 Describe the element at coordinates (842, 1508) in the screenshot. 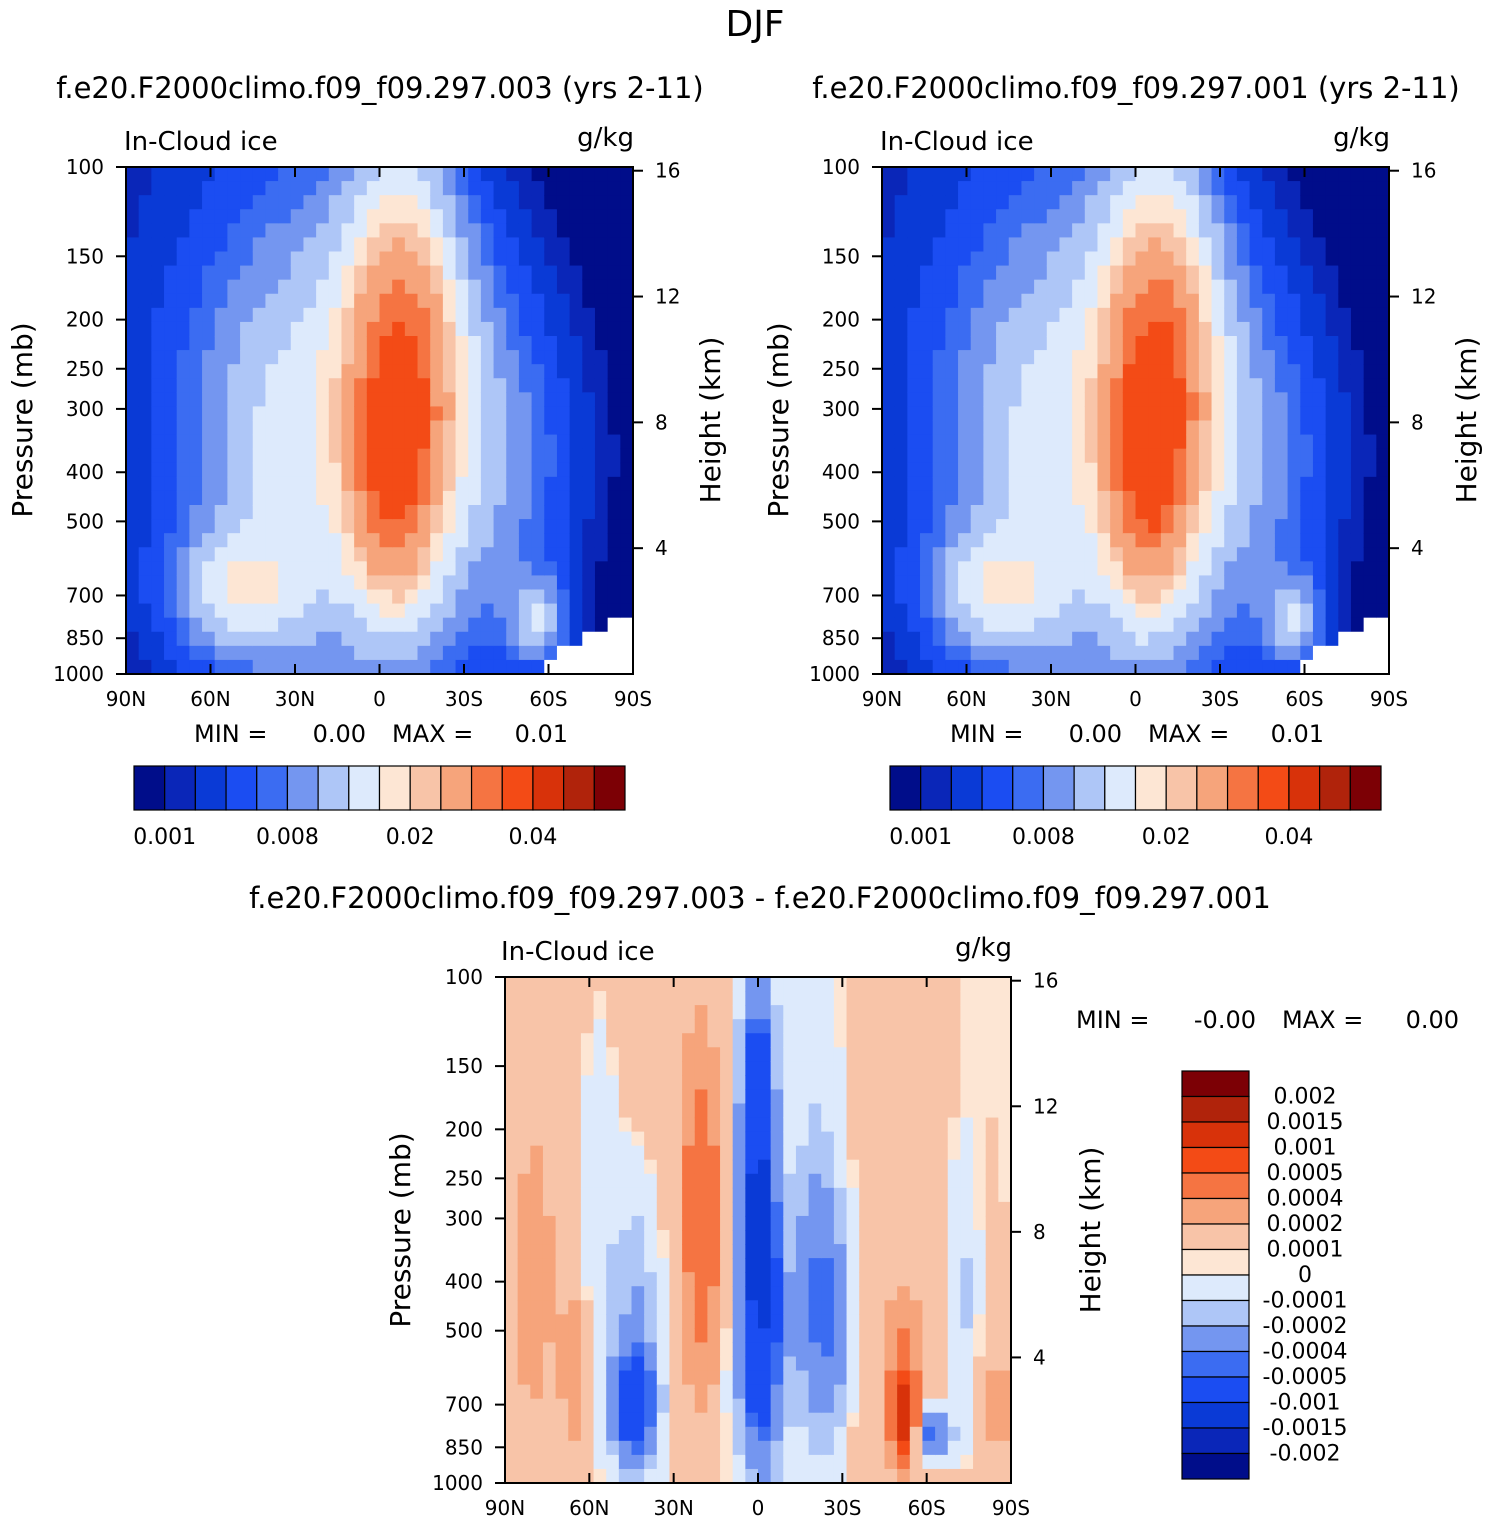

I see `x-tick-label: 30S` at that location.